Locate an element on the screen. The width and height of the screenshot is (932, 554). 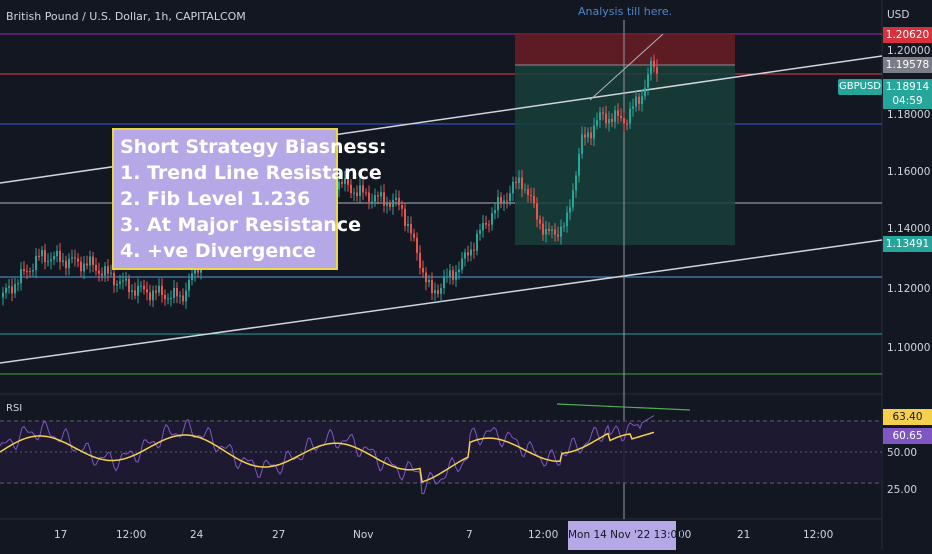
rsi-value-tag: 63.40 is located at coordinates (907, 417).